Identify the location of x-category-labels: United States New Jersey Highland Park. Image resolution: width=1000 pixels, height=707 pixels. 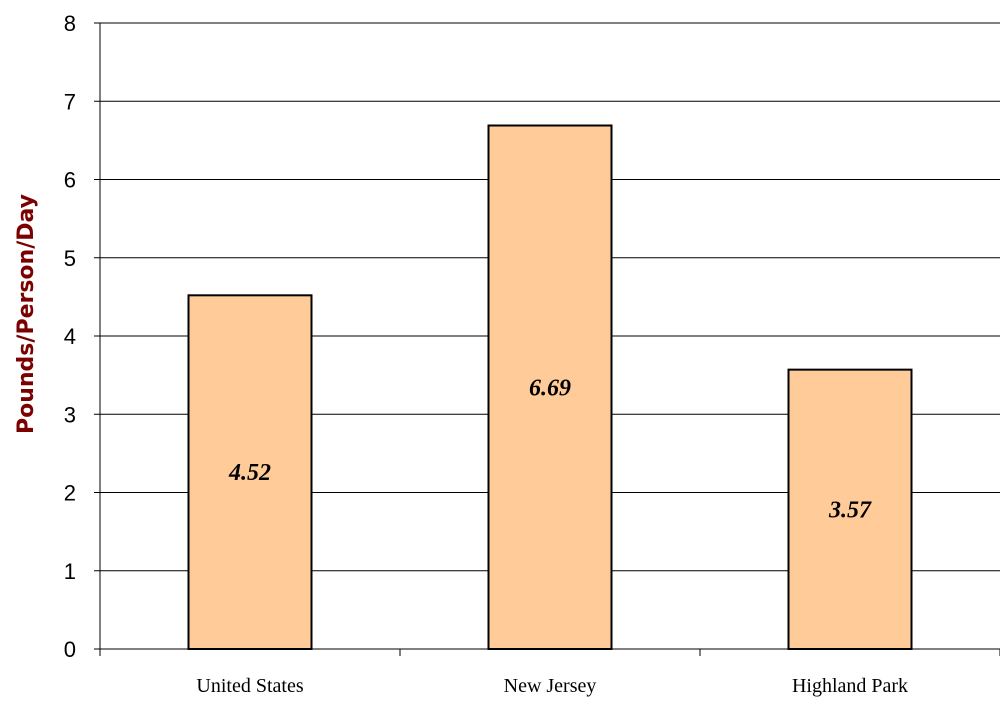
(552, 686).